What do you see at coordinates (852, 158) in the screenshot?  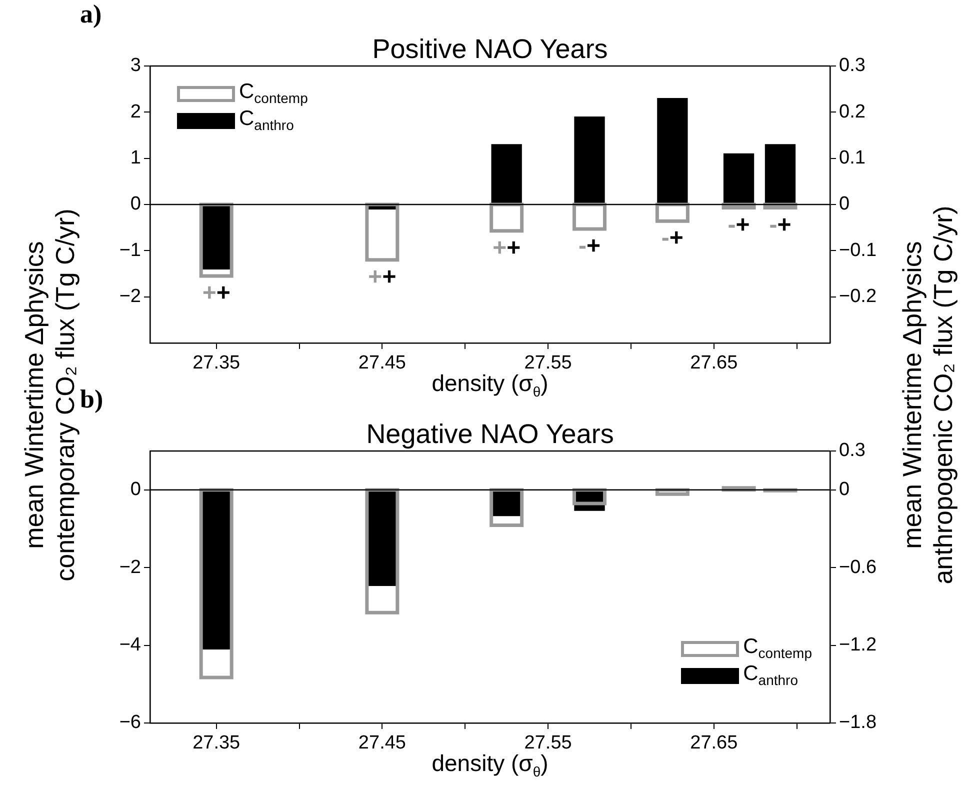 I see `y2-tick-label: 0.1` at bounding box center [852, 158].